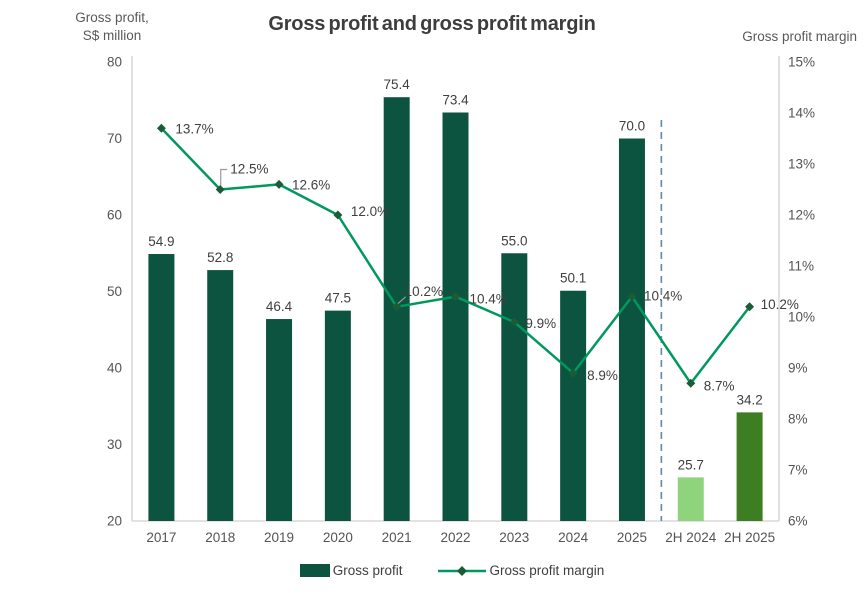 This screenshot has width=864, height=593. What do you see at coordinates (194, 128) in the screenshot?
I see `margin-label-2017: 13.7%` at bounding box center [194, 128].